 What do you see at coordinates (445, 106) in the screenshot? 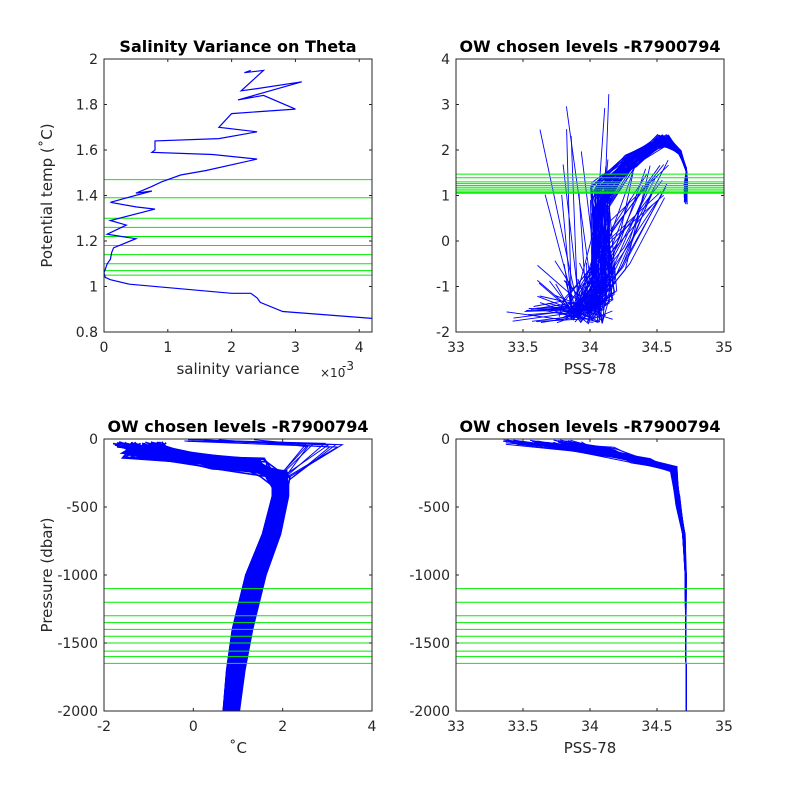
I see `y-tick-label: 3` at bounding box center [445, 106].